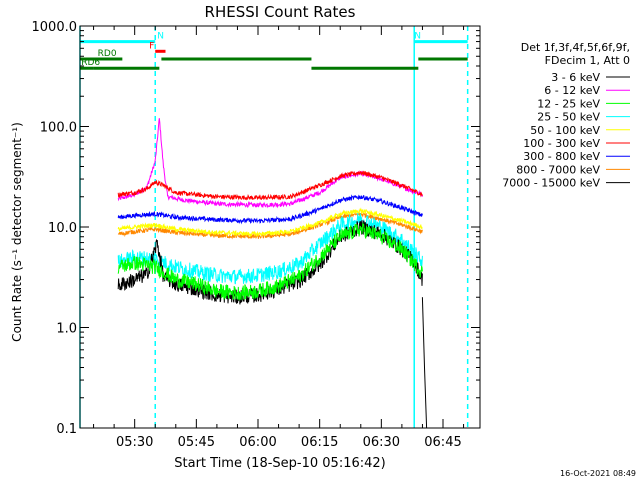  Describe the element at coordinates (257, 442) in the screenshot. I see `x-tick-label: 06:00` at that location.